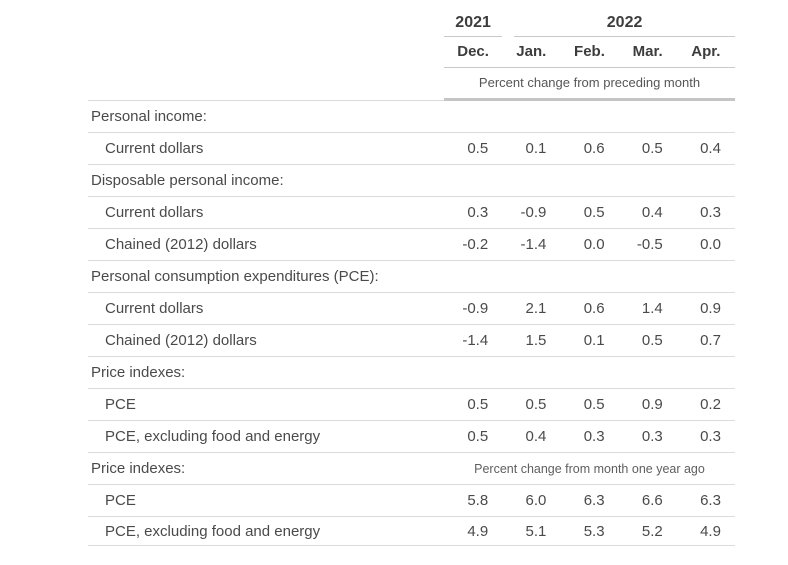  What do you see at coordinates (536, 340) in the screenshot?
I see `value-cell: 1.5` at bounding box center [536, 340].